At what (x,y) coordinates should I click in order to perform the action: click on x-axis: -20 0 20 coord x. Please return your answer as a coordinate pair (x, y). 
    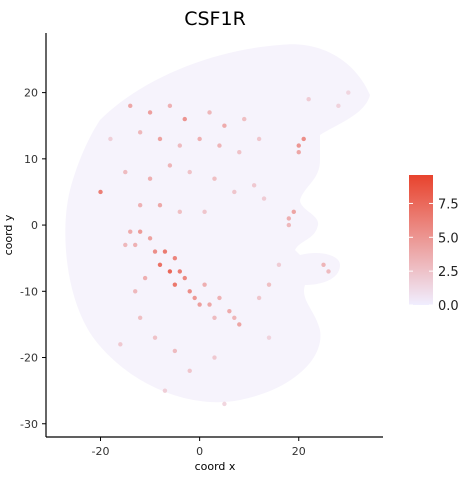
    Looking at the image, I should click on (214, 454).